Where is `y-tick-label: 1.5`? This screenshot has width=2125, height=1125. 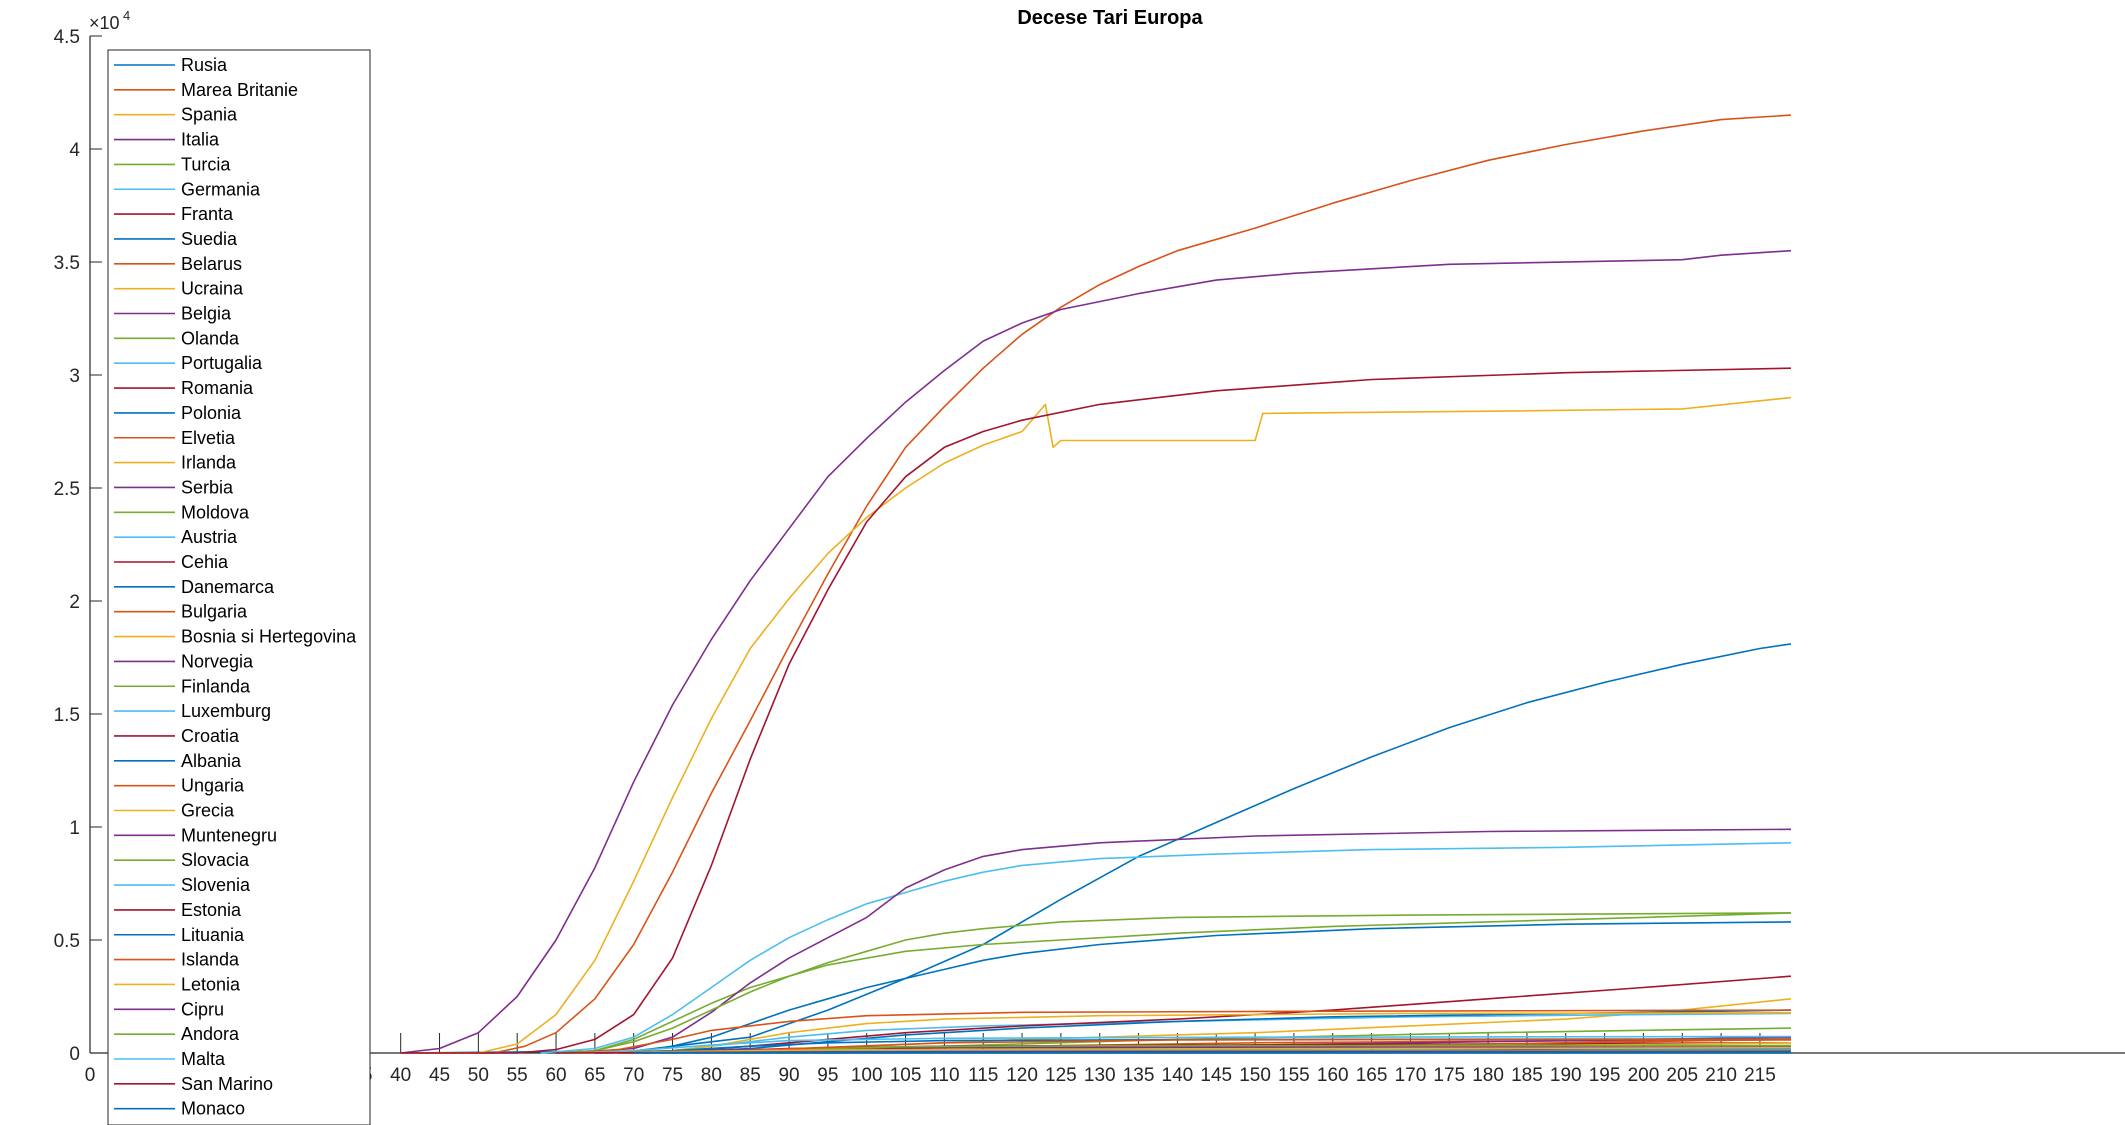 y-tick-label: 1.5 is located at coordinates (67, 715).